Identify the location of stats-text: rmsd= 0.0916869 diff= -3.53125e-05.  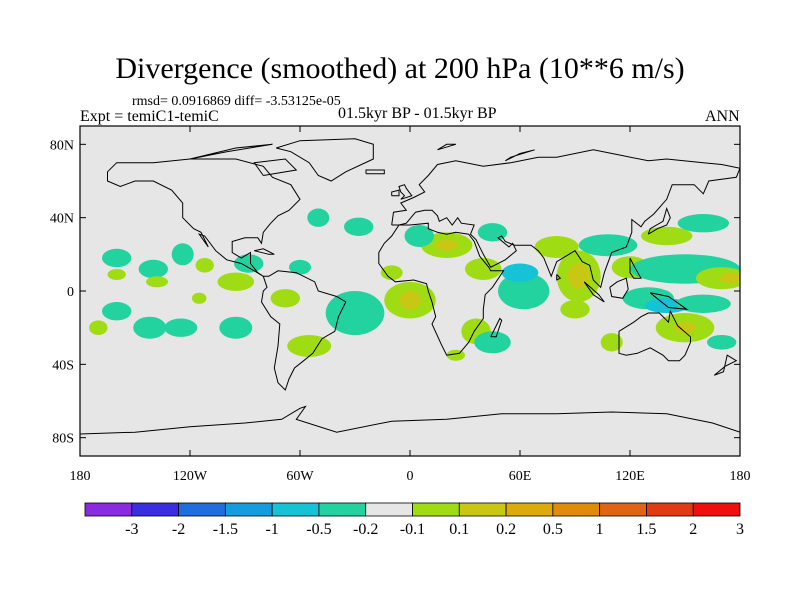
(236, 101).